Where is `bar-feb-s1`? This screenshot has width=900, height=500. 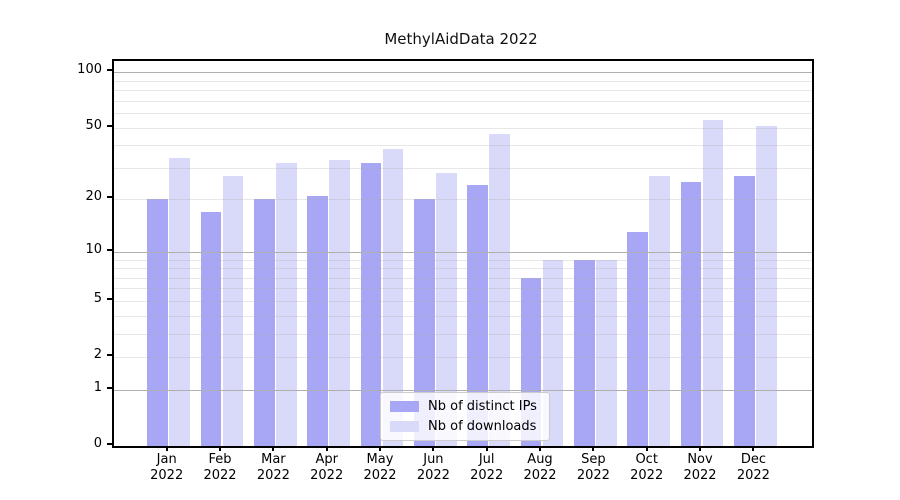 bar-feb-s1 is located at coordinates (233, 311).